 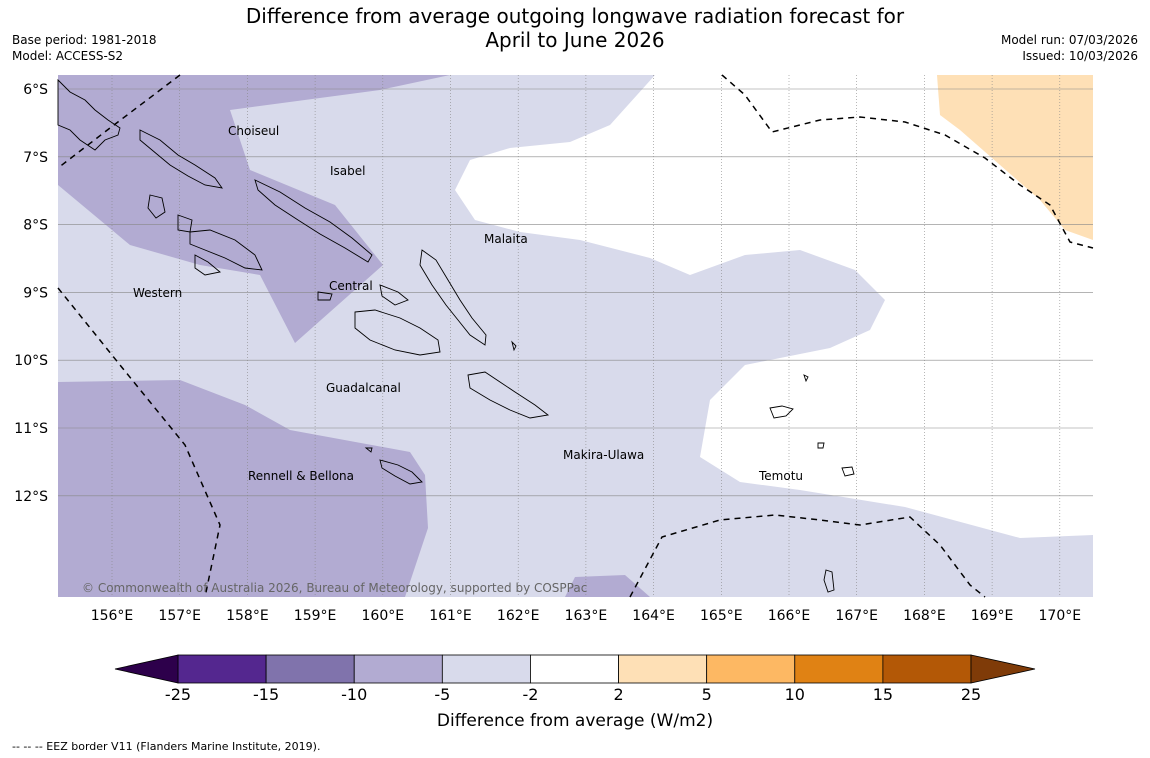 I want to click on eez-border-northeast, so click(x=907, y=161).